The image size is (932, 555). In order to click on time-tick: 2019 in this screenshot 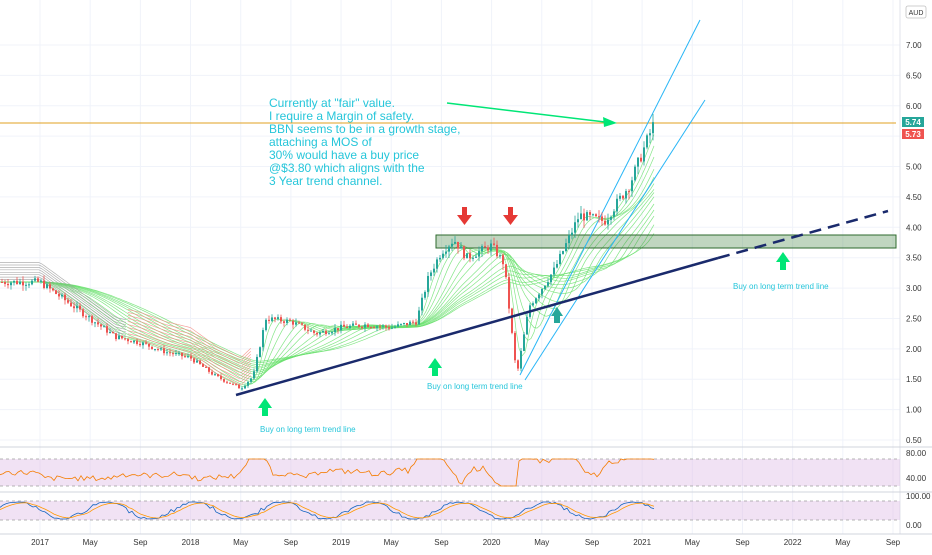, I will do `click(341, 542)`.